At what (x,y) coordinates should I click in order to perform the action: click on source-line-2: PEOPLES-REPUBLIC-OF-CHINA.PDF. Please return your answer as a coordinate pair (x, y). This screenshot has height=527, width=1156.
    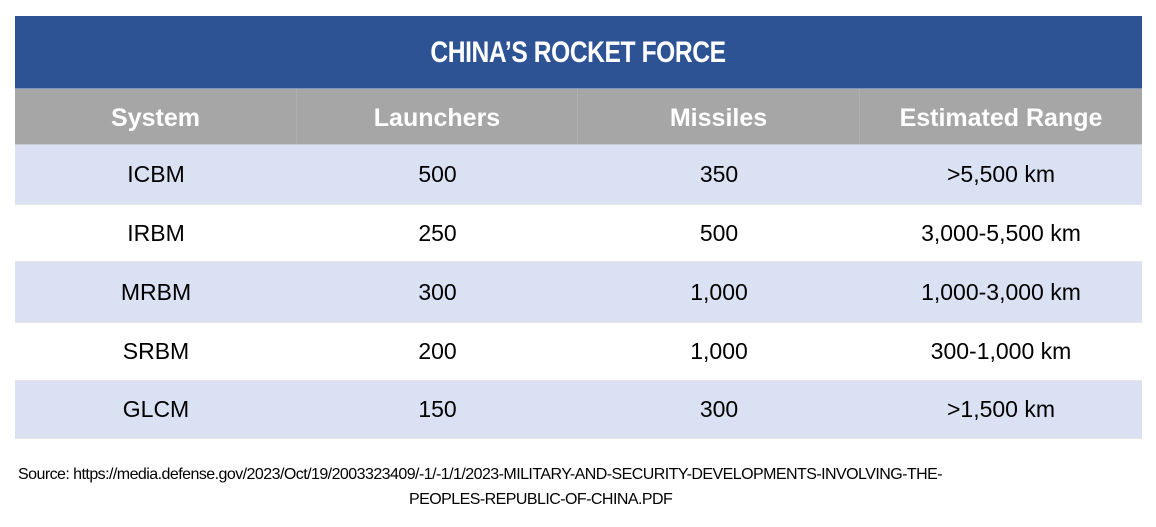
    Looking at the image, I should click on (541, 499).